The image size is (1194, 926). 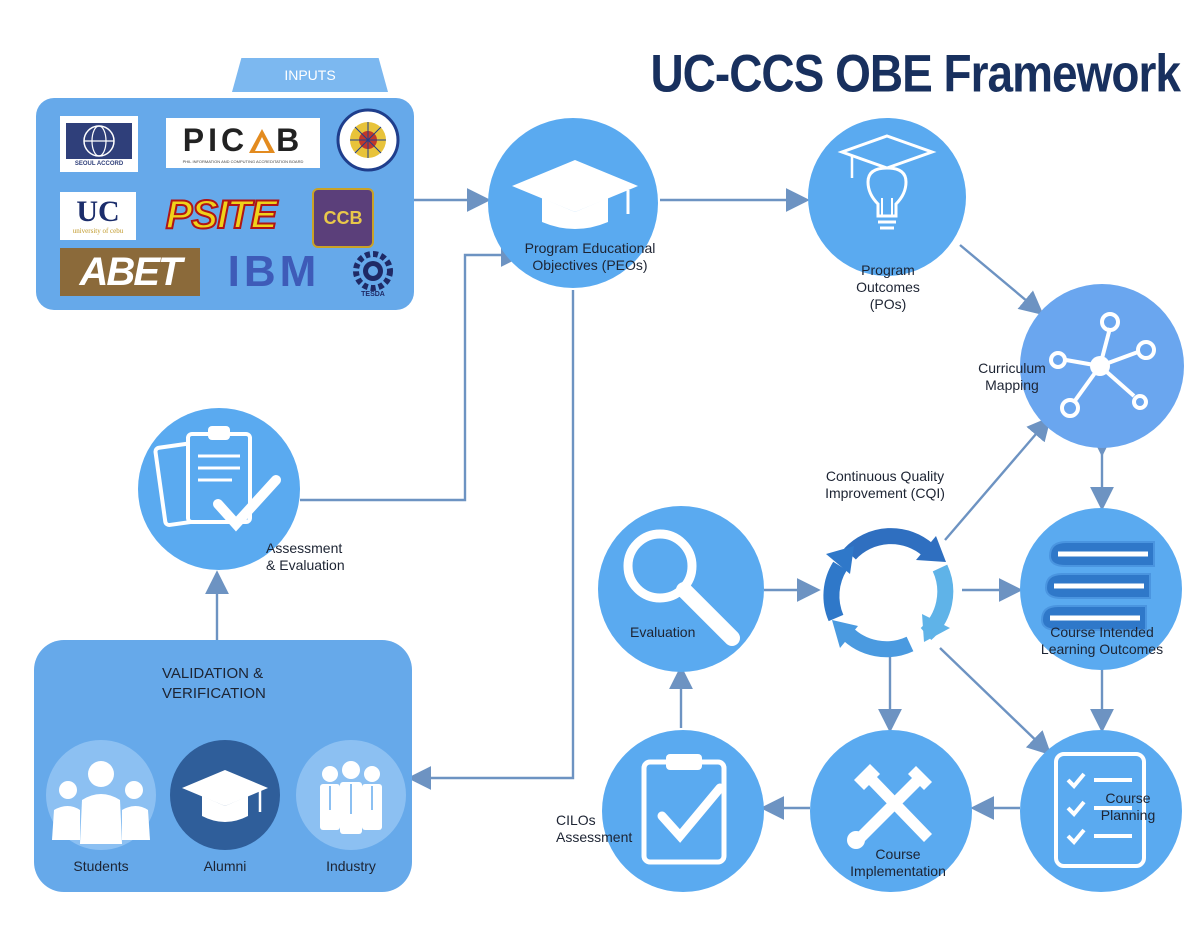 I want to click on picab-text: PIC, so click(x=215, y=140).